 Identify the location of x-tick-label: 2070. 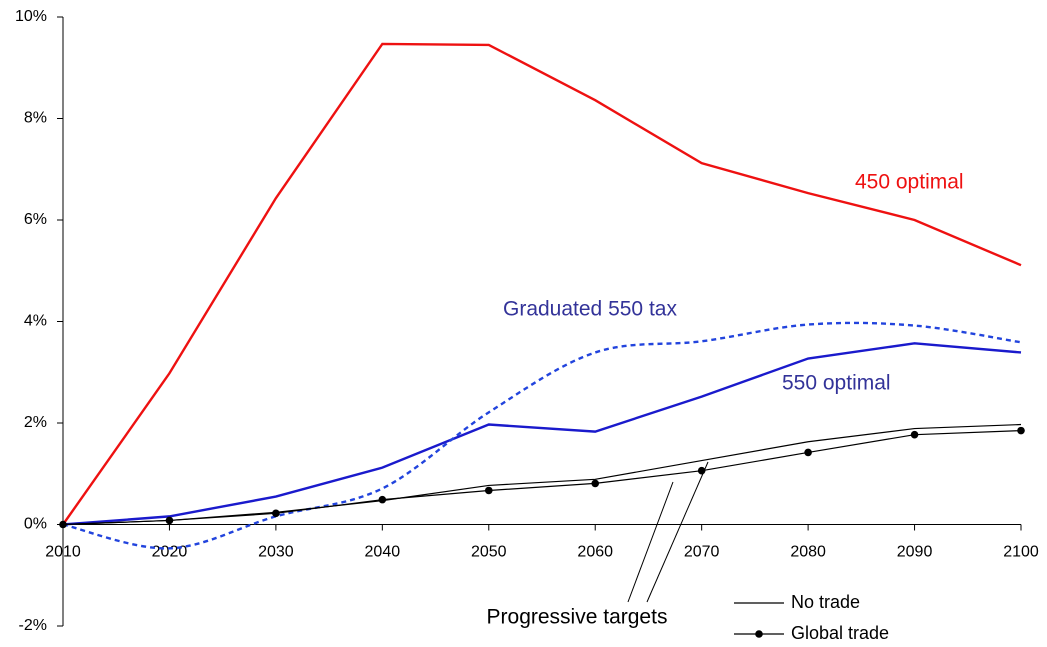
(702, 552).